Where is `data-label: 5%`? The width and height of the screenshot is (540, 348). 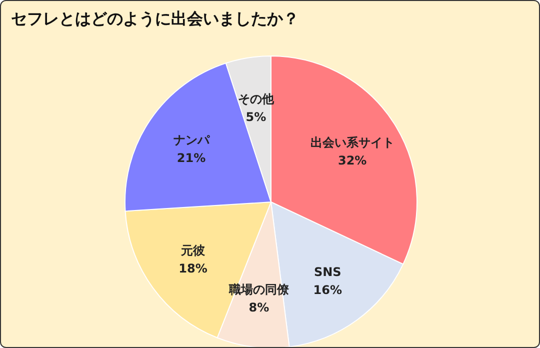
data-label: 5% is located at coordinates (256, 117).